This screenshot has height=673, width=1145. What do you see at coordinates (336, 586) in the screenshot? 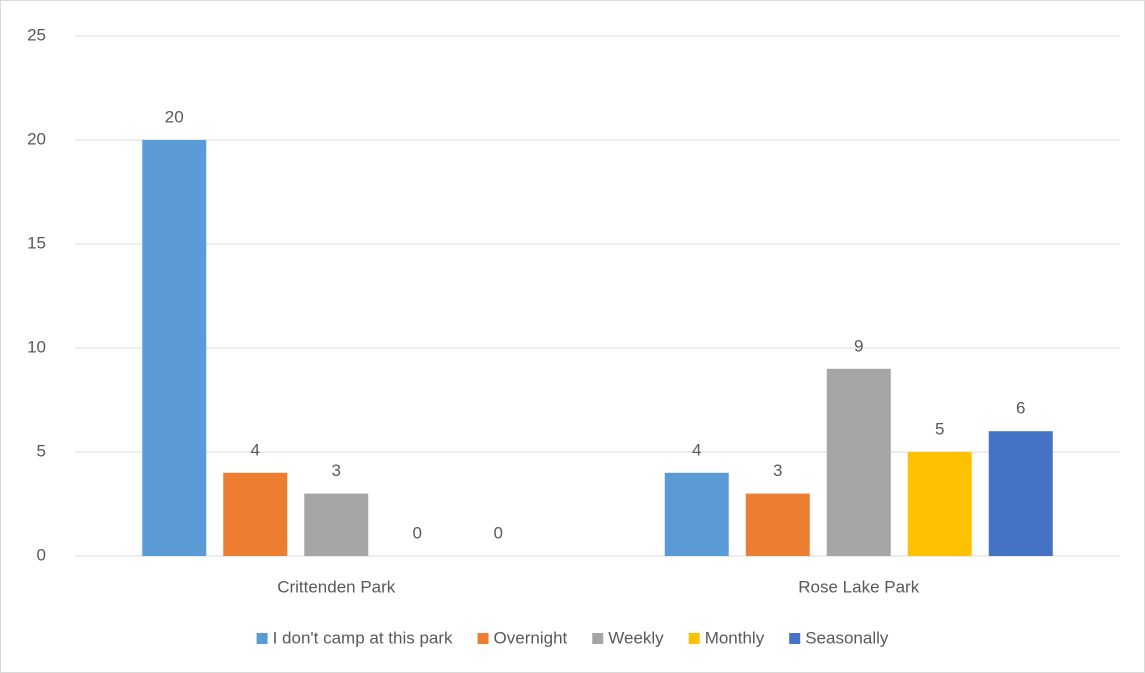
I see `x-tick-label: Crittenden Park` at bounding box center [336, 586].